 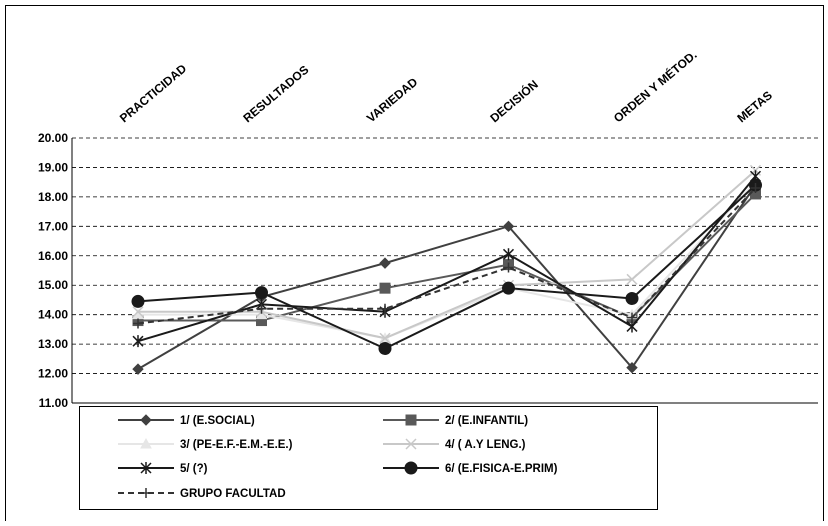 I want to click on y-tick-label: 15.00, so click(x=53, y=285).